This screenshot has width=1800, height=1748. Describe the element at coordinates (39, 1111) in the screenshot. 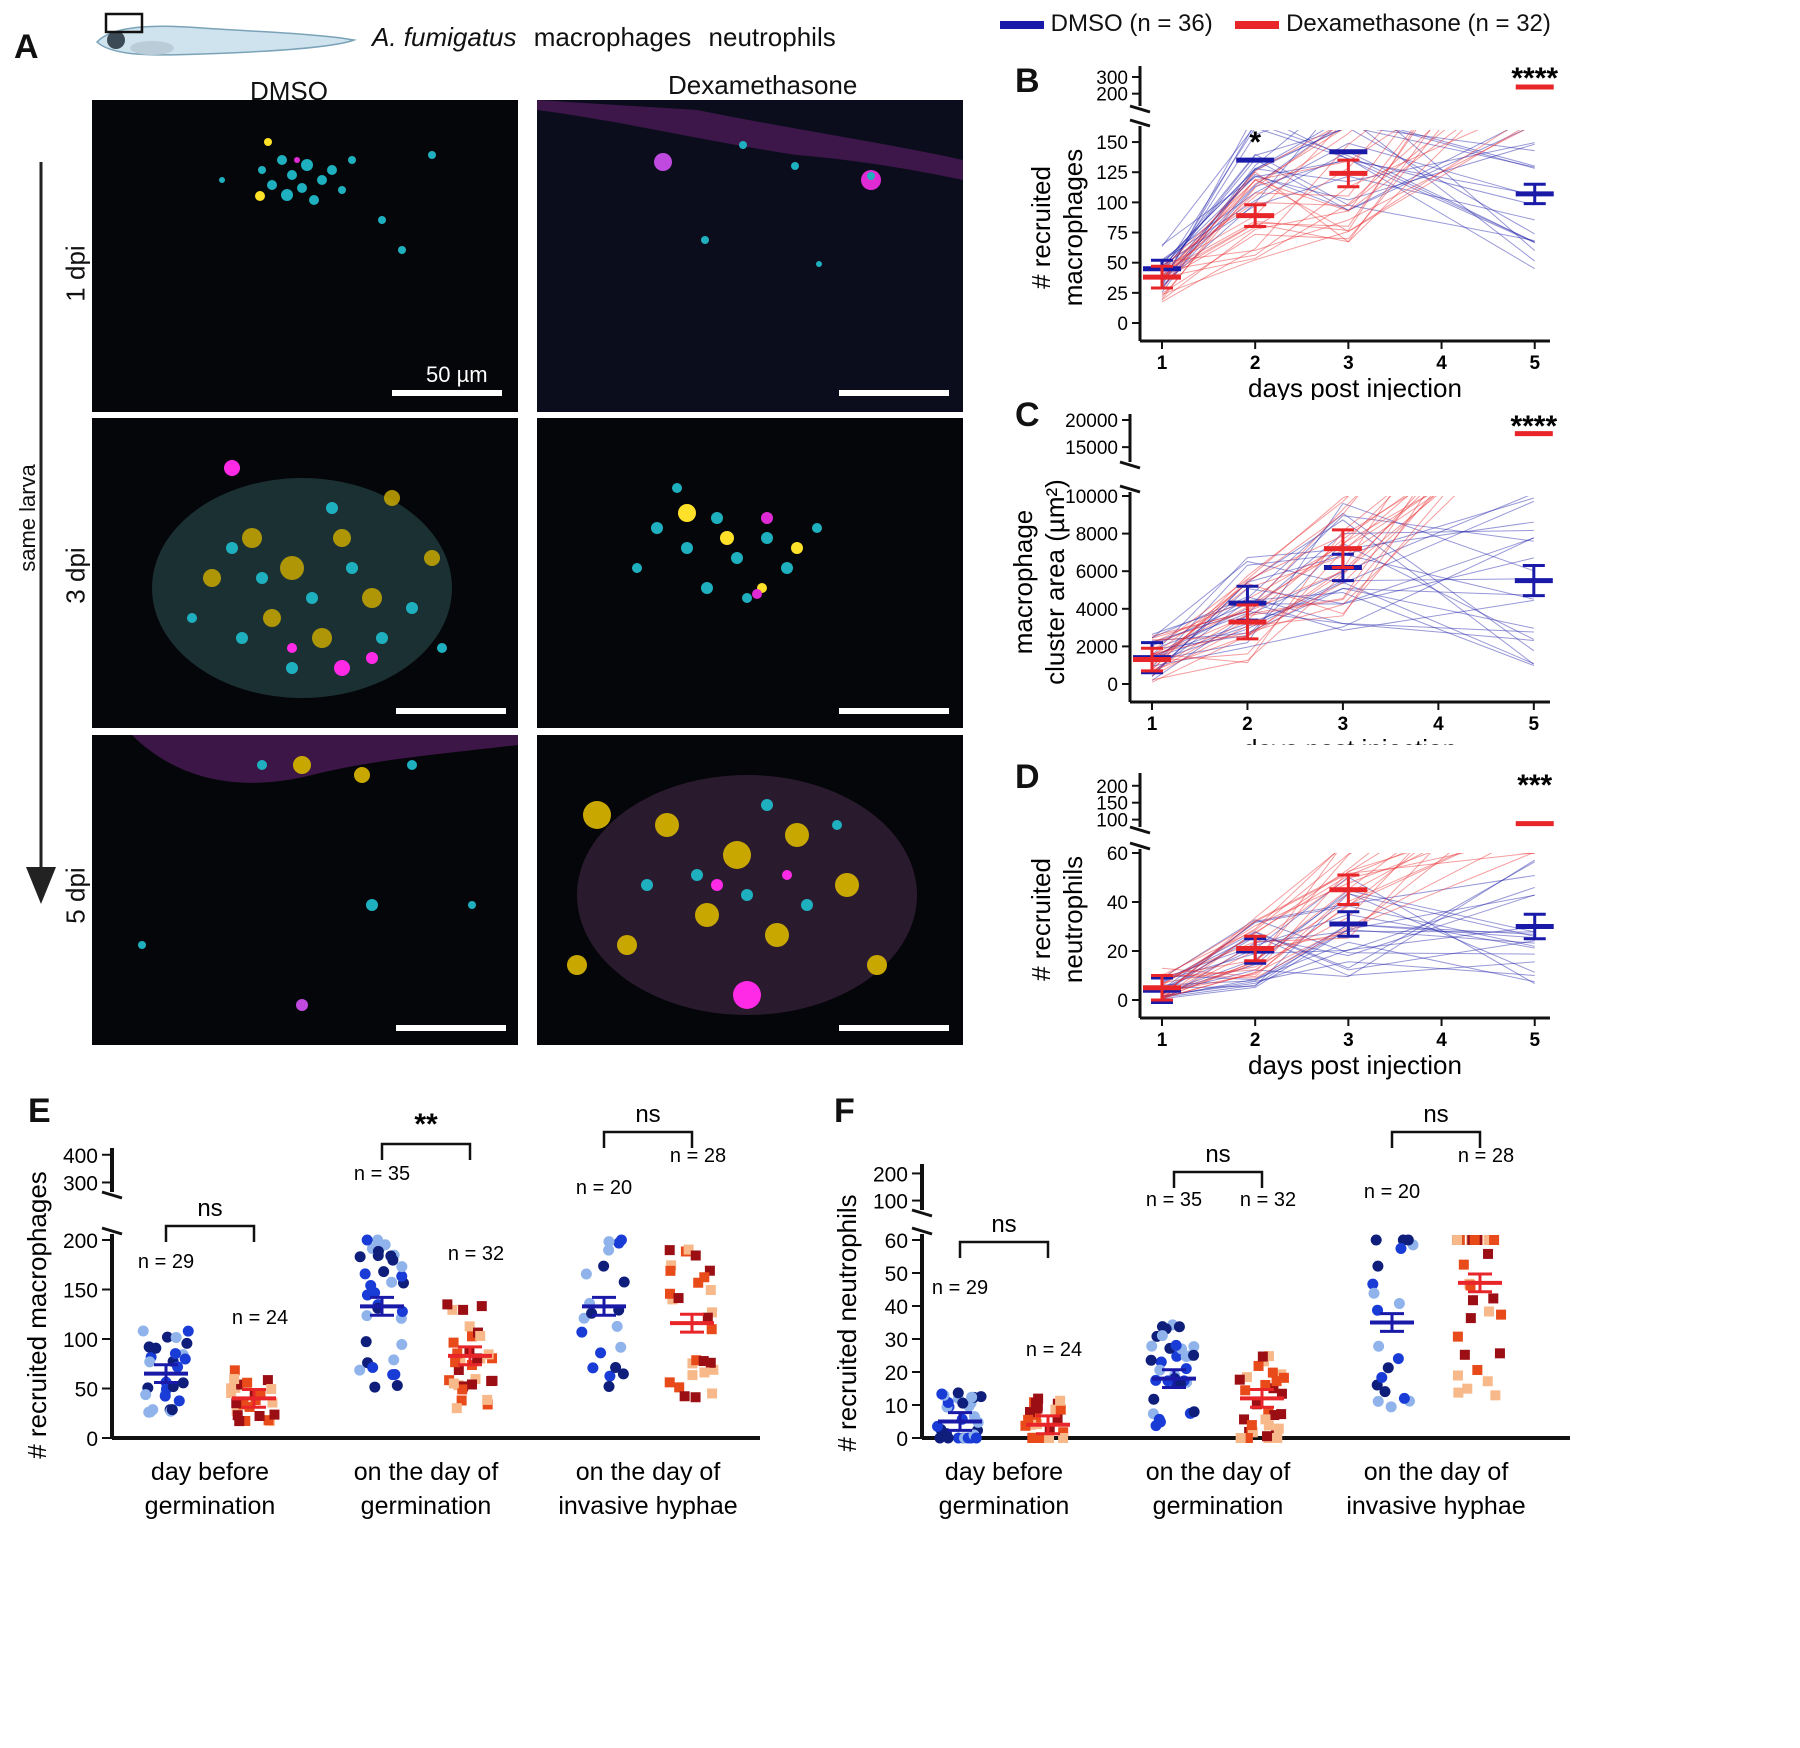

I see `panel-e-letter: E` at that location.